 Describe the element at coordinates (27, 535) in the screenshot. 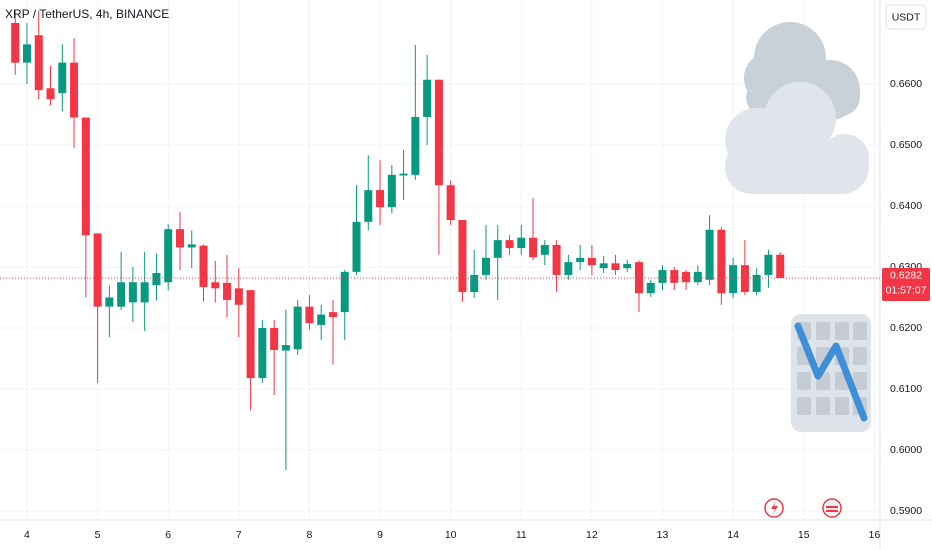

I see `x-tick-label: 4` at that location.